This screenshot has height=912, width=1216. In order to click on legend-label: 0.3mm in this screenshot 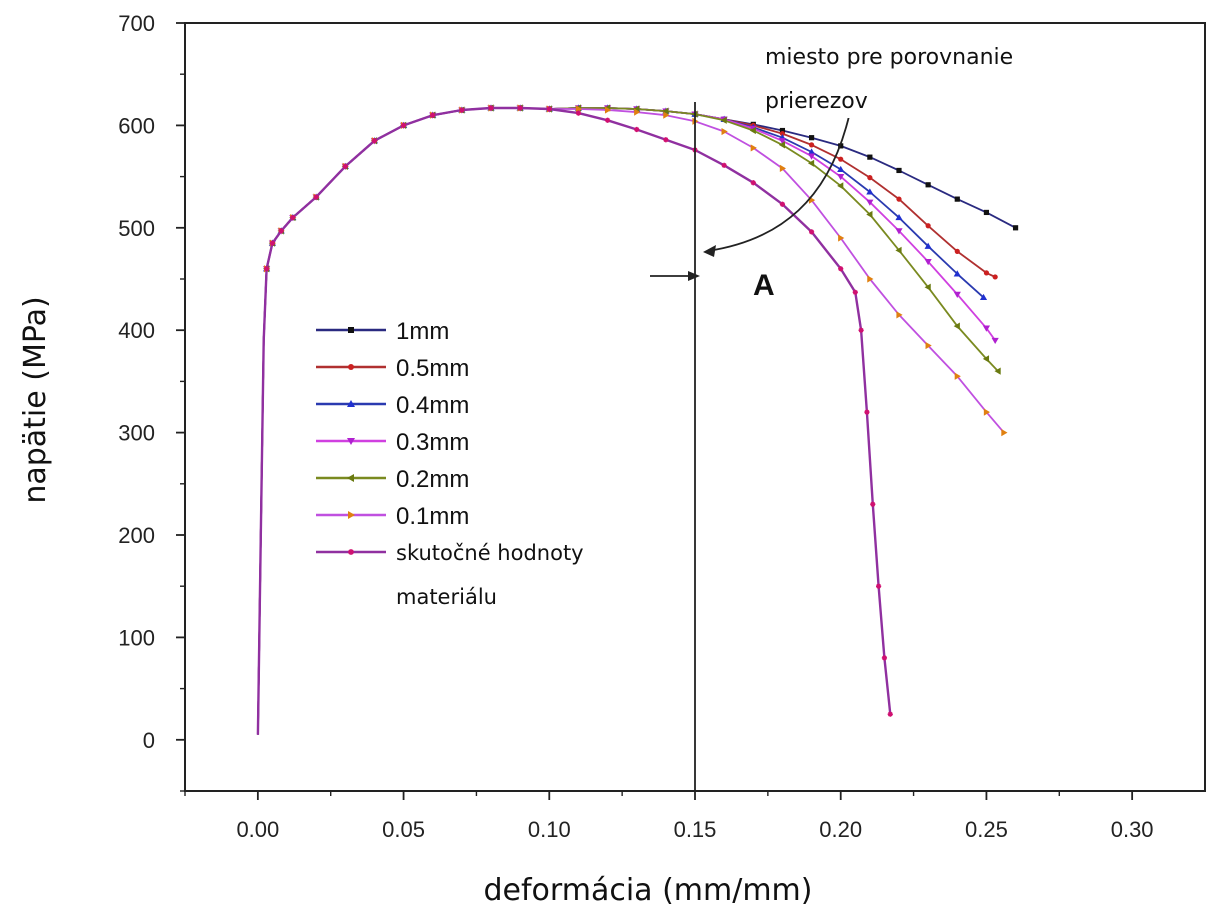, I will do `click(432, 442)`.